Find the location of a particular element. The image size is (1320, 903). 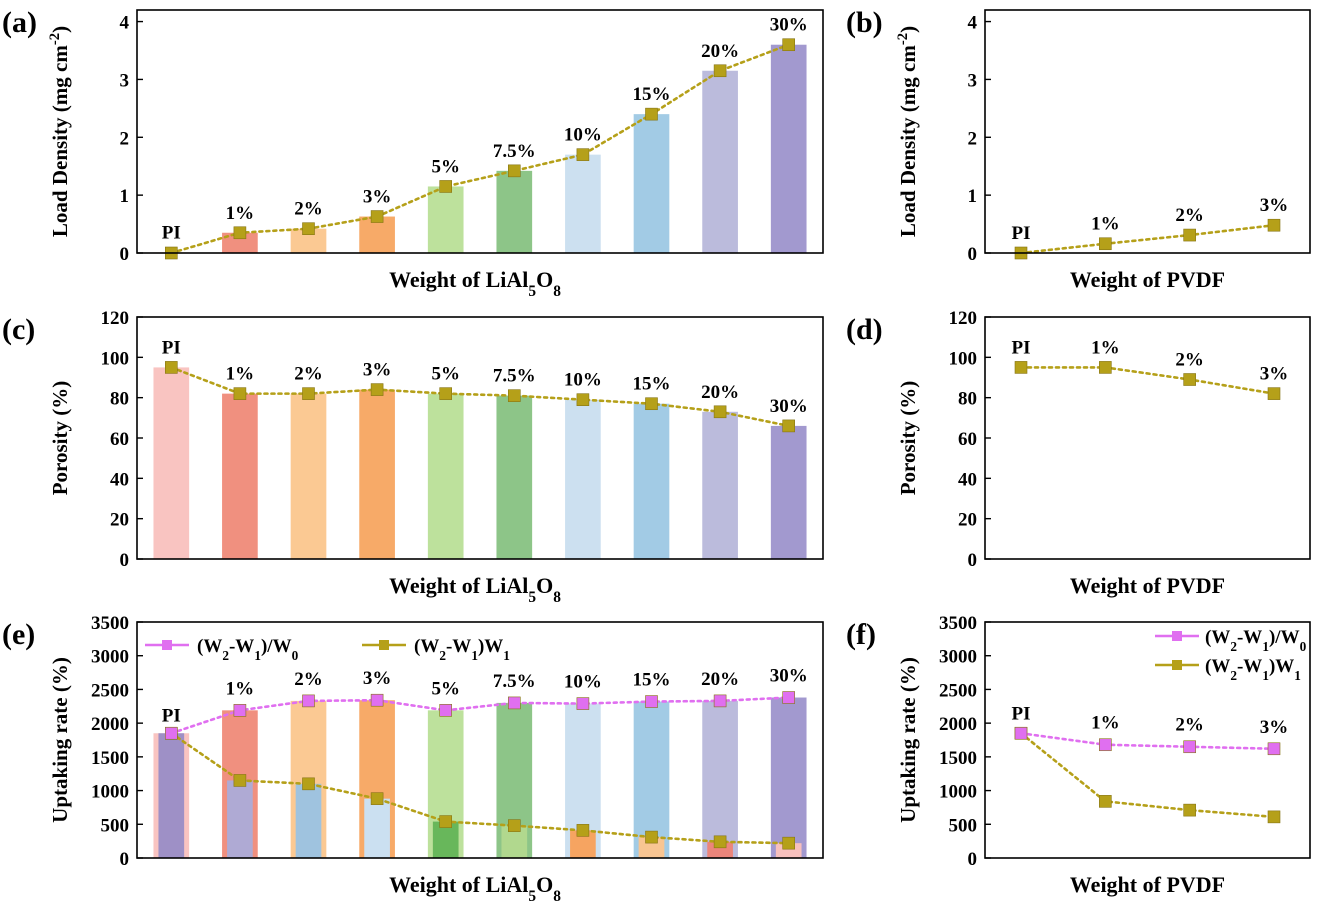

legend-label: (W2-W1)/W0 is located at coordinates (248, 649).